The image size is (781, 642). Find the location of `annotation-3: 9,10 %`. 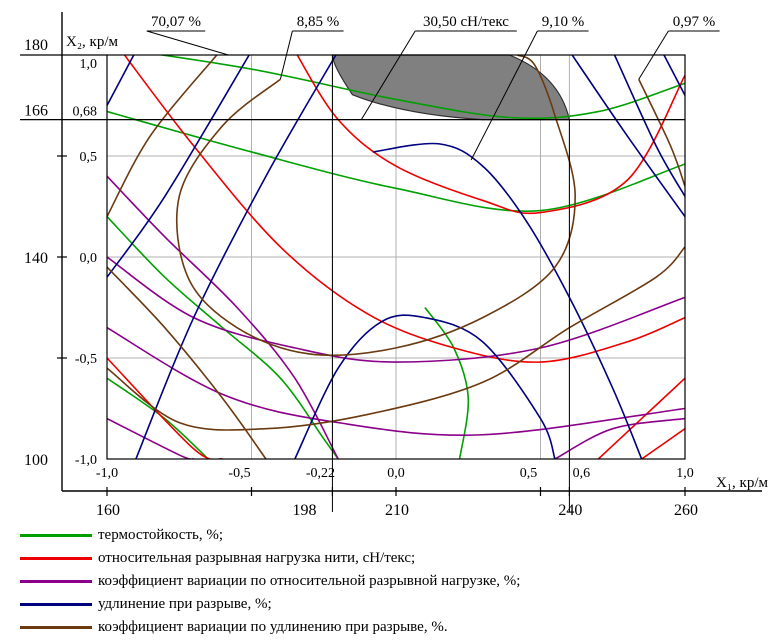

annotation-3: 9,10 % is located at coordinates (529, 87).